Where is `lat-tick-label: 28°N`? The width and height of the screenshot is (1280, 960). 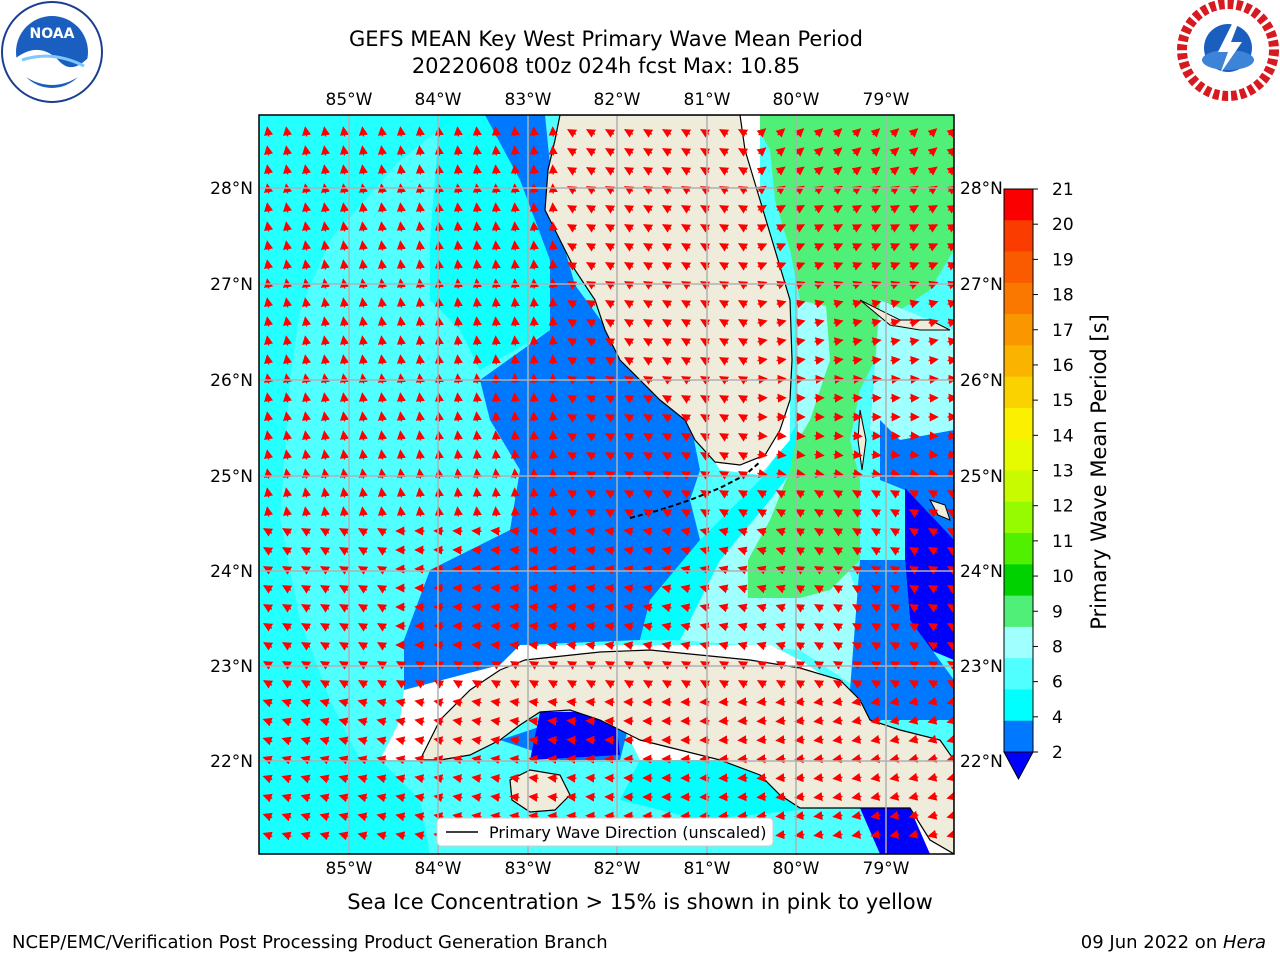 lat-tick-label: 28°N is located at coordinates (981, 189).